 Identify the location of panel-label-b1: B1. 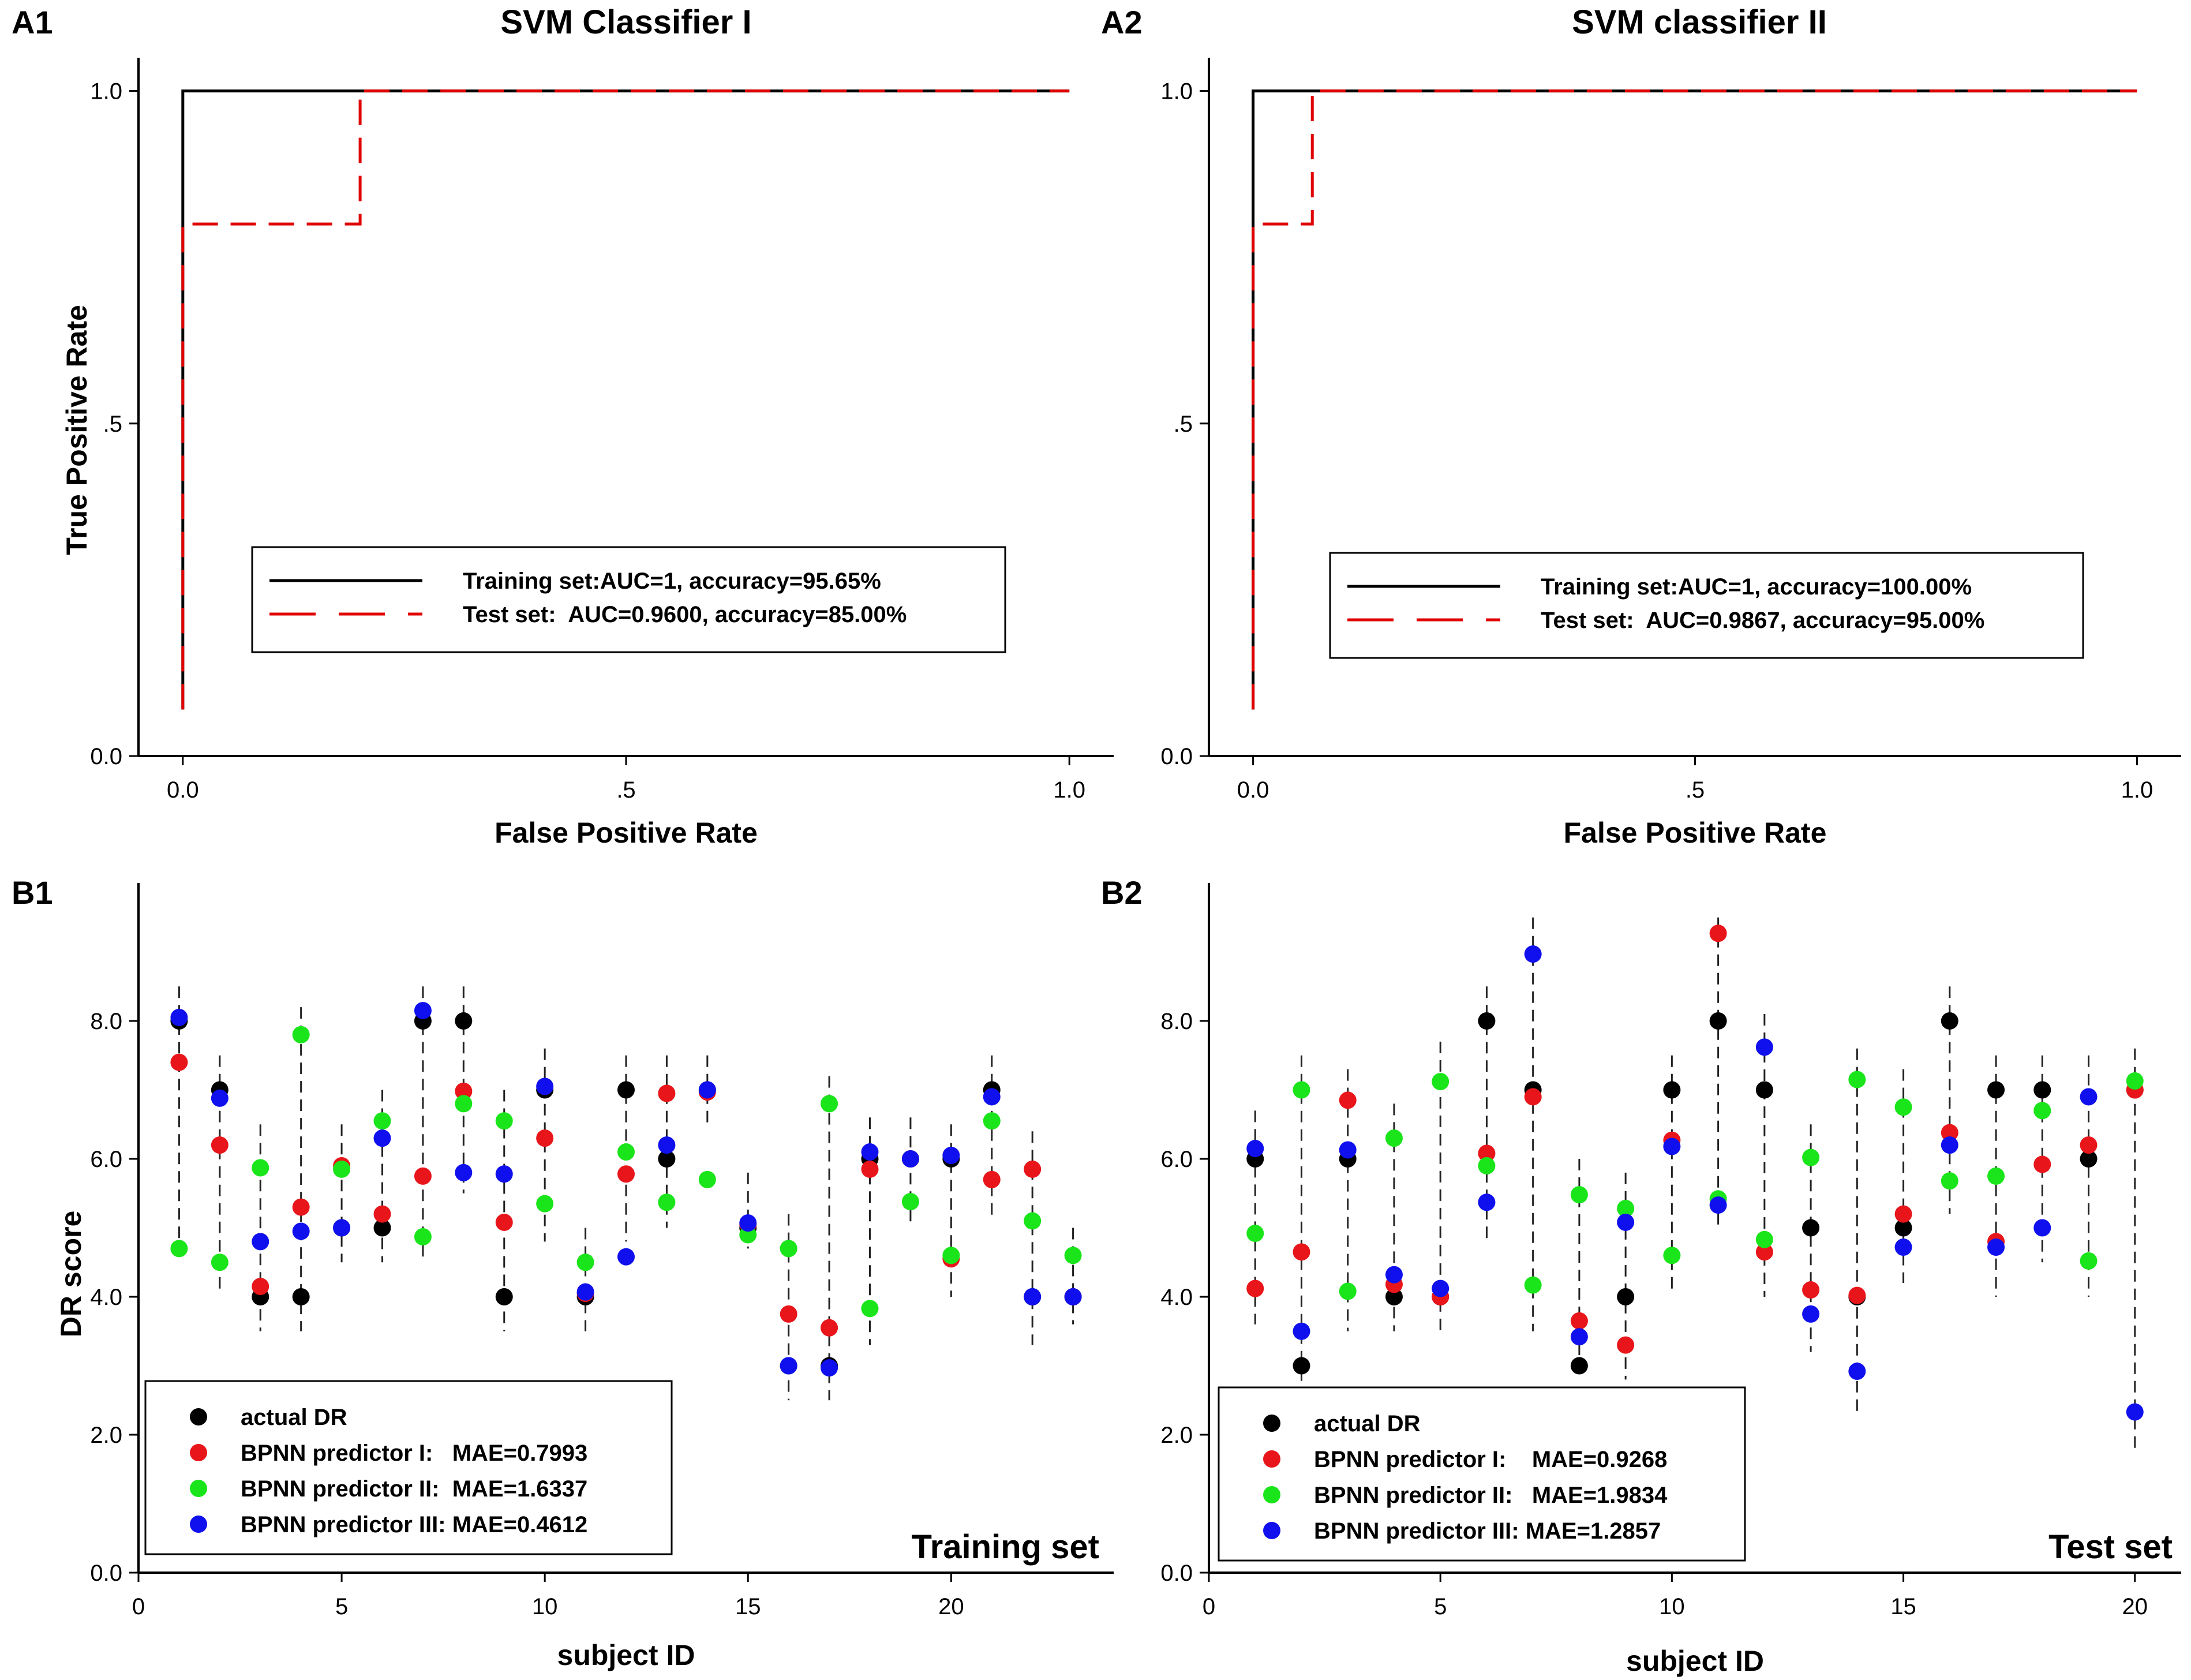
(32, 893).